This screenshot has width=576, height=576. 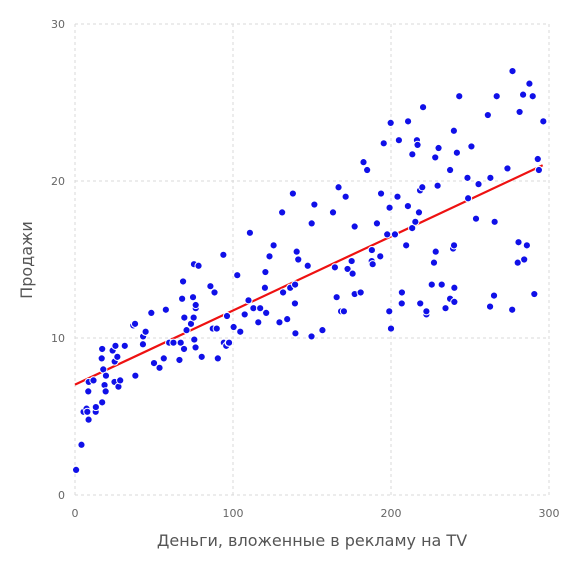 I want to click on x-tick-label: 0, so click(x=75, y=513).